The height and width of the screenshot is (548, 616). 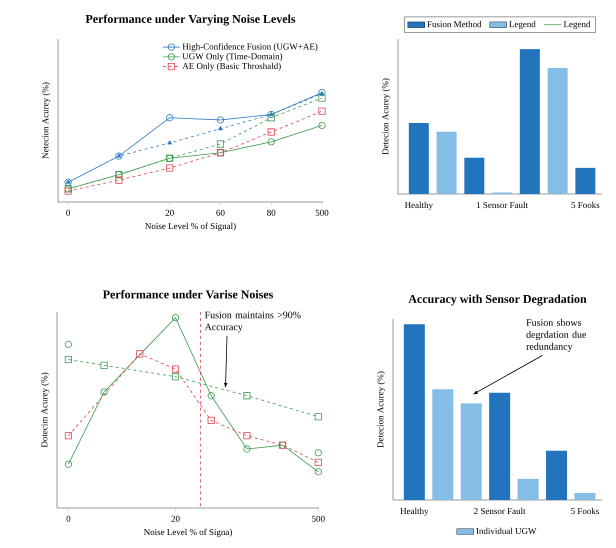 What do you see at coordinates (46, 120) in the screenshot?
I see `y-axis-title: Netecion Acurey (%)` at bounding box center [46, 120].